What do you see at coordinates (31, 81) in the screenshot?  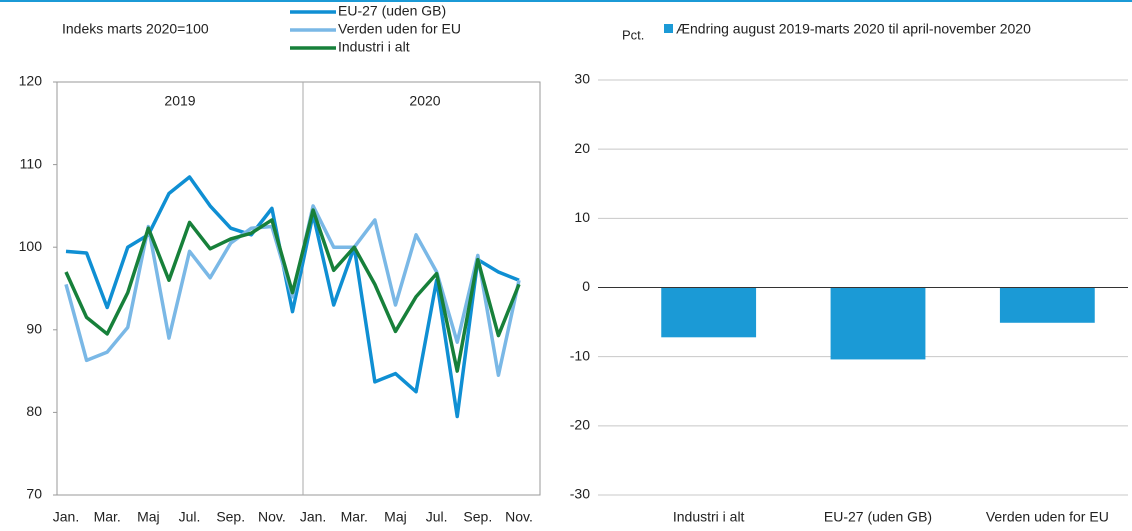 I see `y-tick-label: 120` at bounding box center [31, 81].